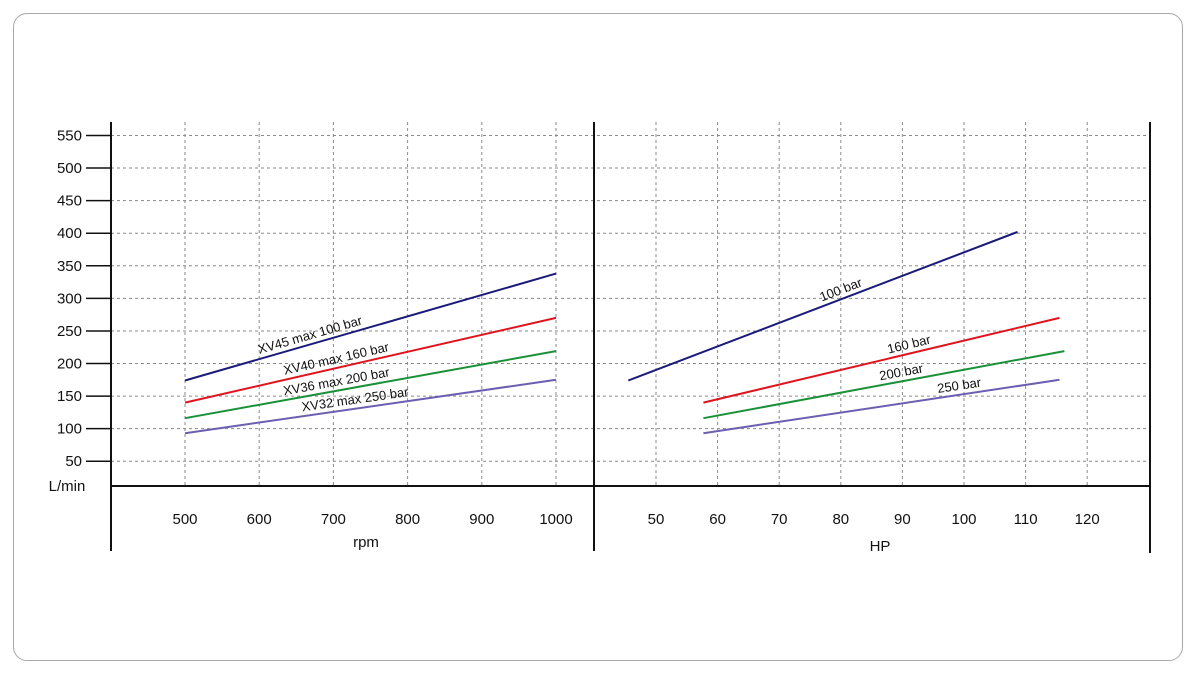 This screenshot has height=677, width=1200. Describe the element at coordinates (840, 519) in the screenshot. I see `x-tick-label-hp: 80` at that location.